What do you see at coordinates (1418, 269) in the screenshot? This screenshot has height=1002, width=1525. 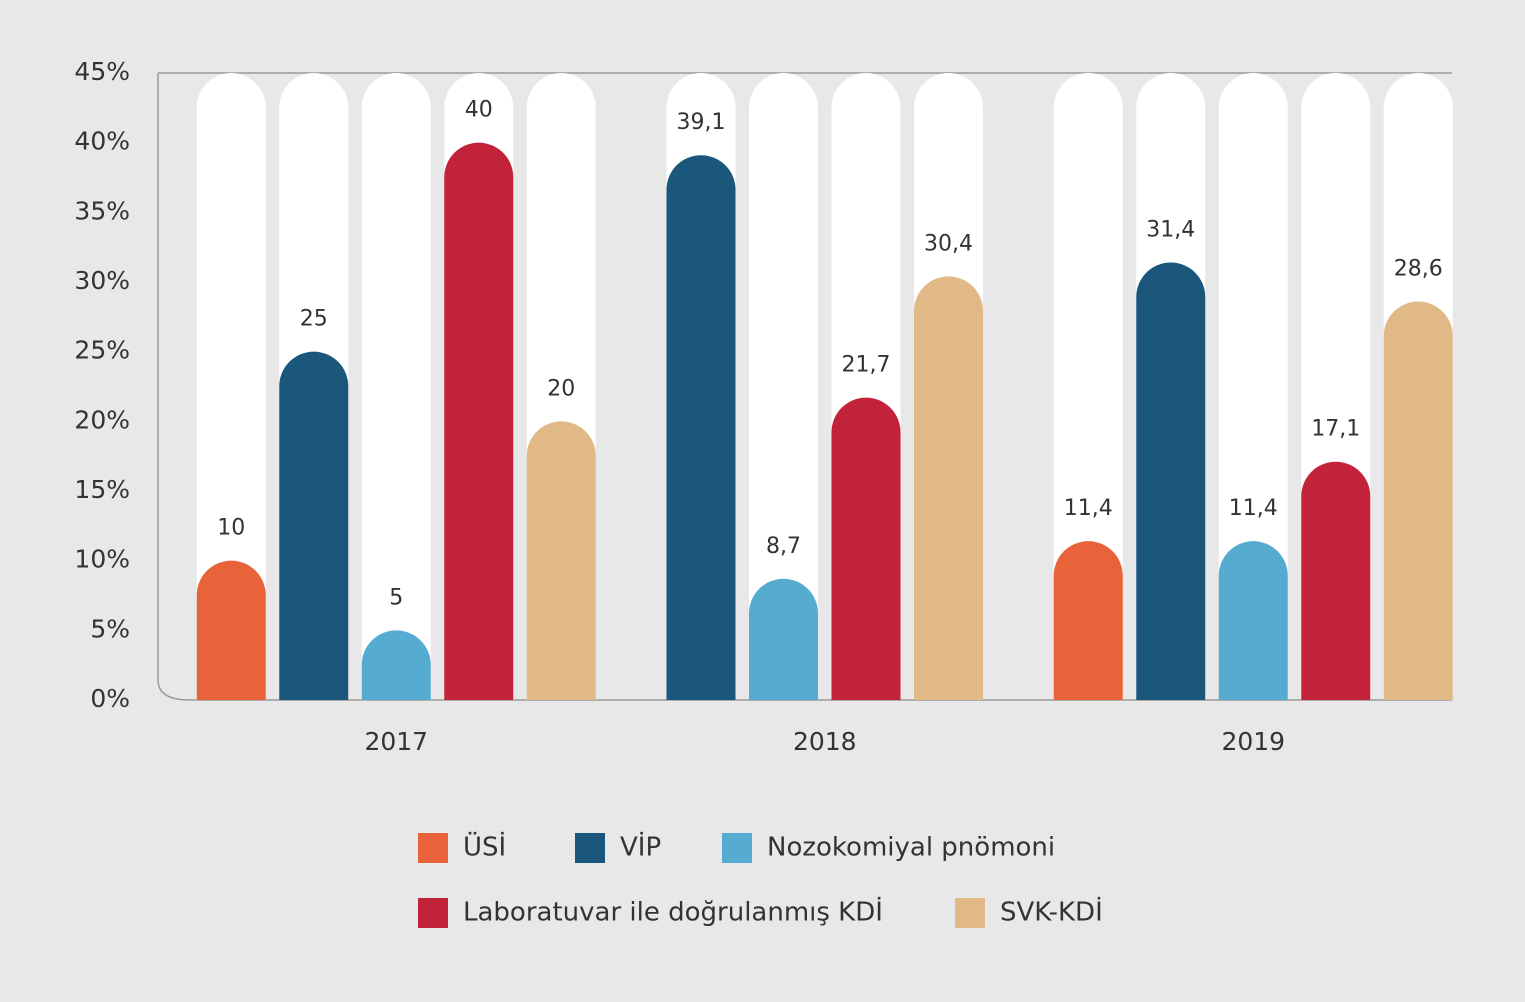 I see `value-label: 28,6` at bounding box center [1418, 269].